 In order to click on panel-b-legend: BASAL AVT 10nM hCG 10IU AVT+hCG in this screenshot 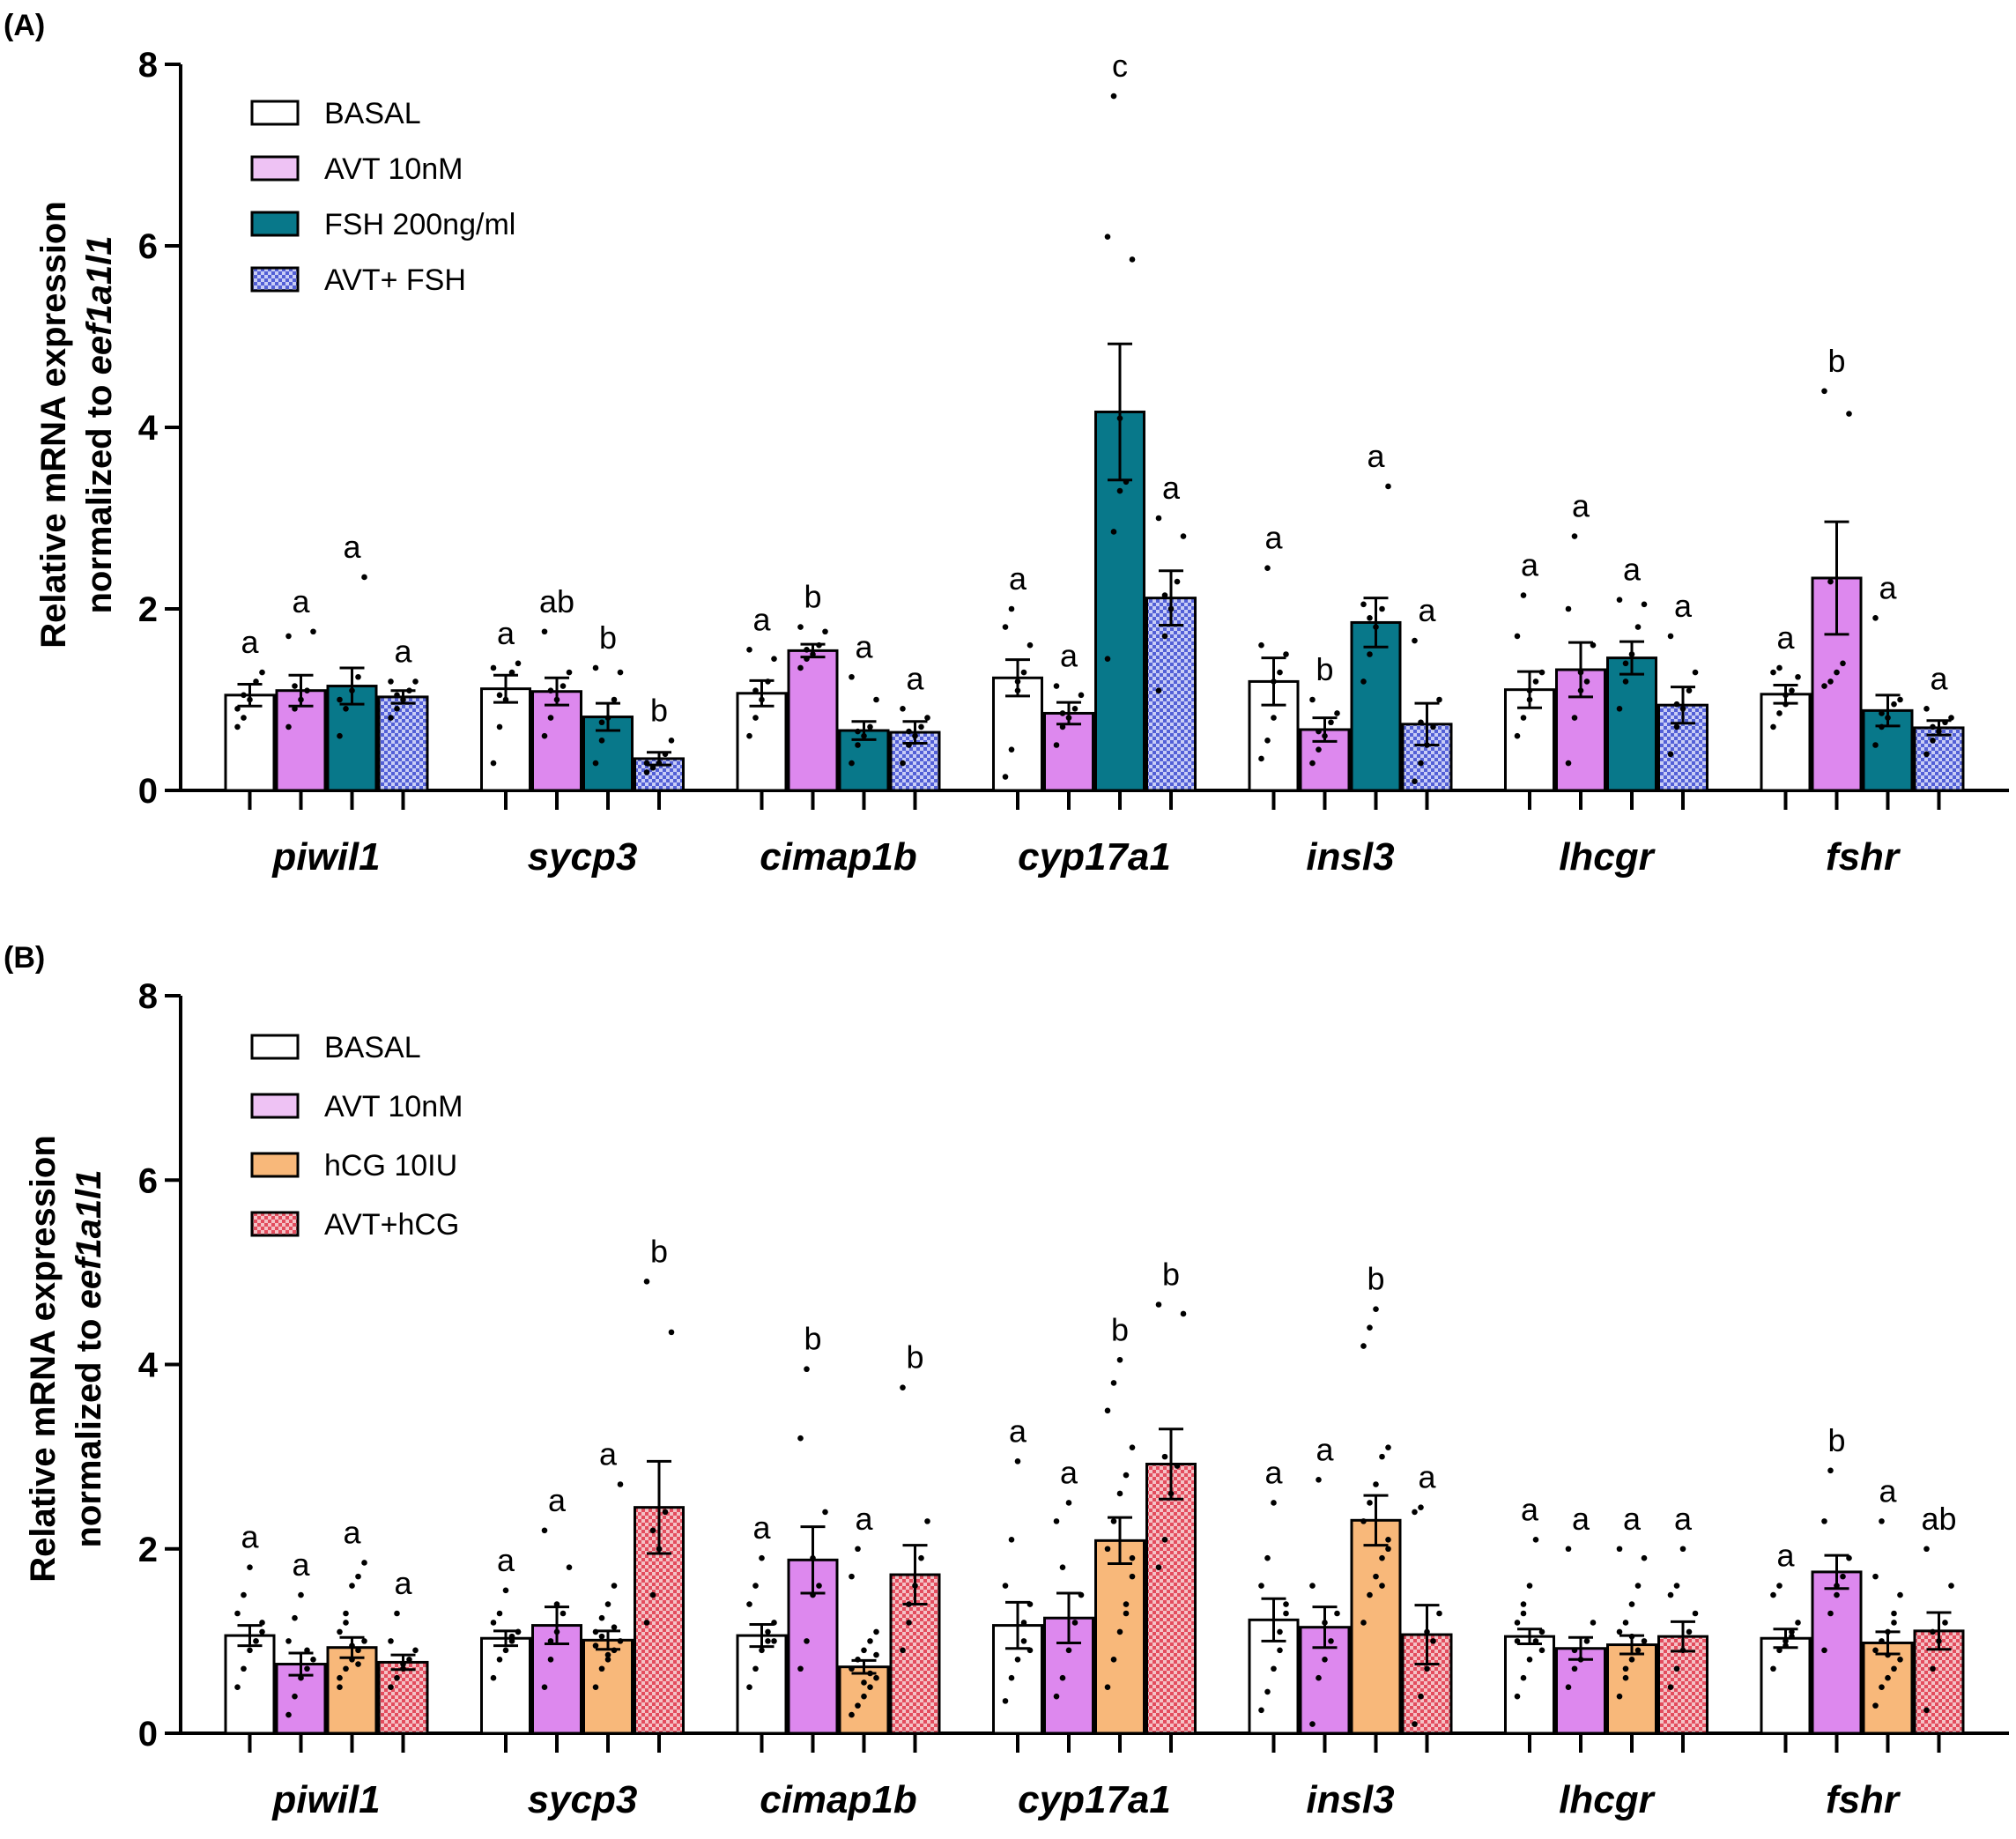, I will do `click(356, 1136)`.